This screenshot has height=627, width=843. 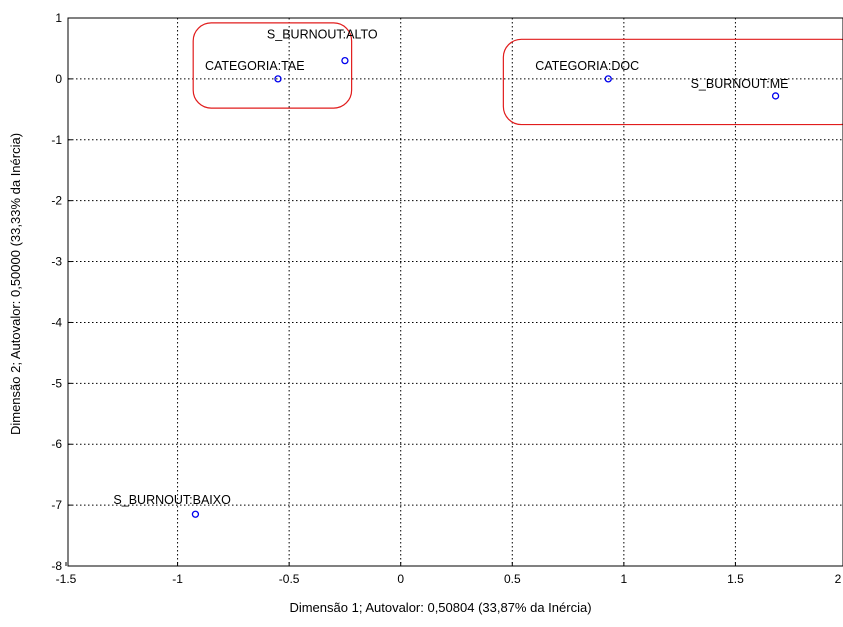 What do you see at coordinates (56, 566) in the screenshot?
I see `y-tick-label: -8` at bounding box center [56, 566].